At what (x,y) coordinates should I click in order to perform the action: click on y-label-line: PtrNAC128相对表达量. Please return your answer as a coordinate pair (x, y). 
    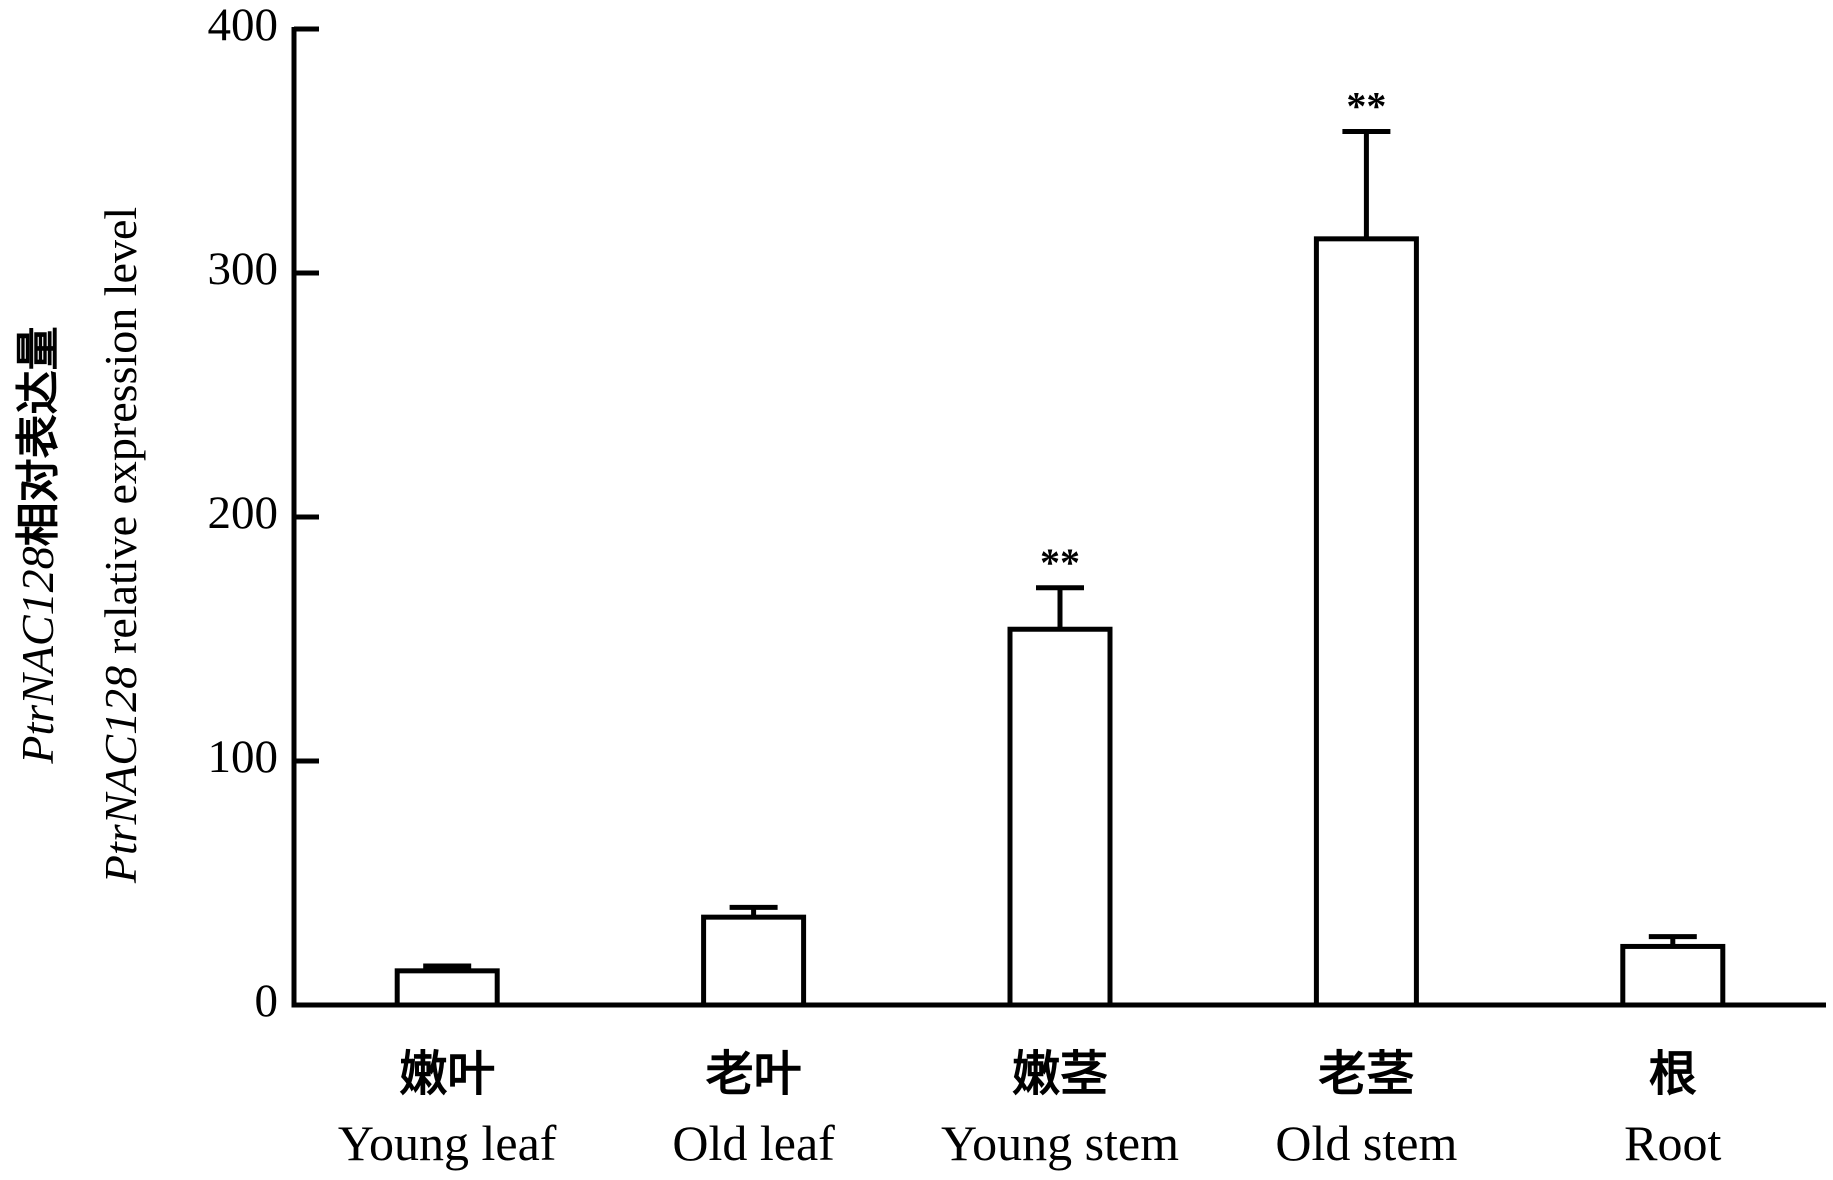
    Looking at the image, I should click on (38, 545).